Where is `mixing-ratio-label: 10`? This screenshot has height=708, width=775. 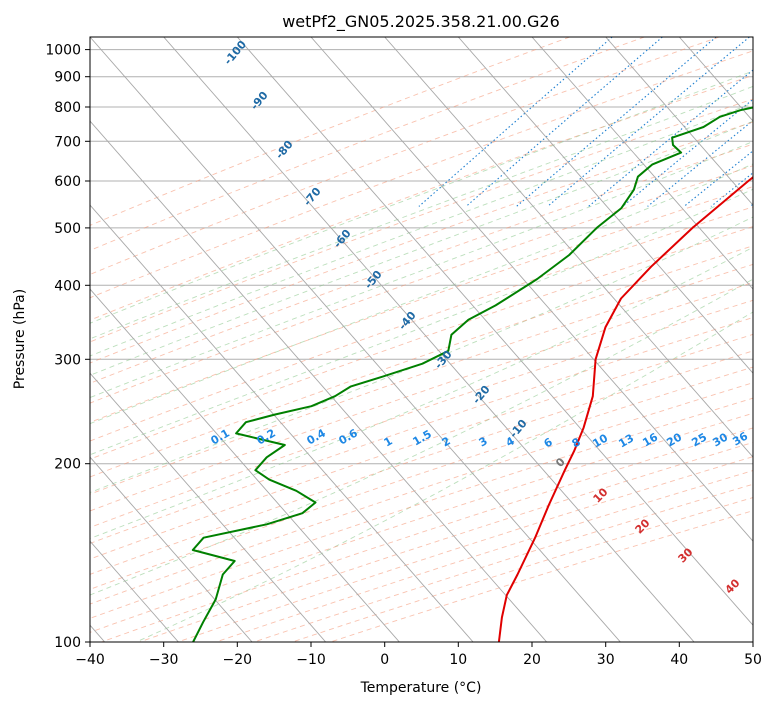 mixing-ratio-label: 10 is located at coordinates (600, 440).